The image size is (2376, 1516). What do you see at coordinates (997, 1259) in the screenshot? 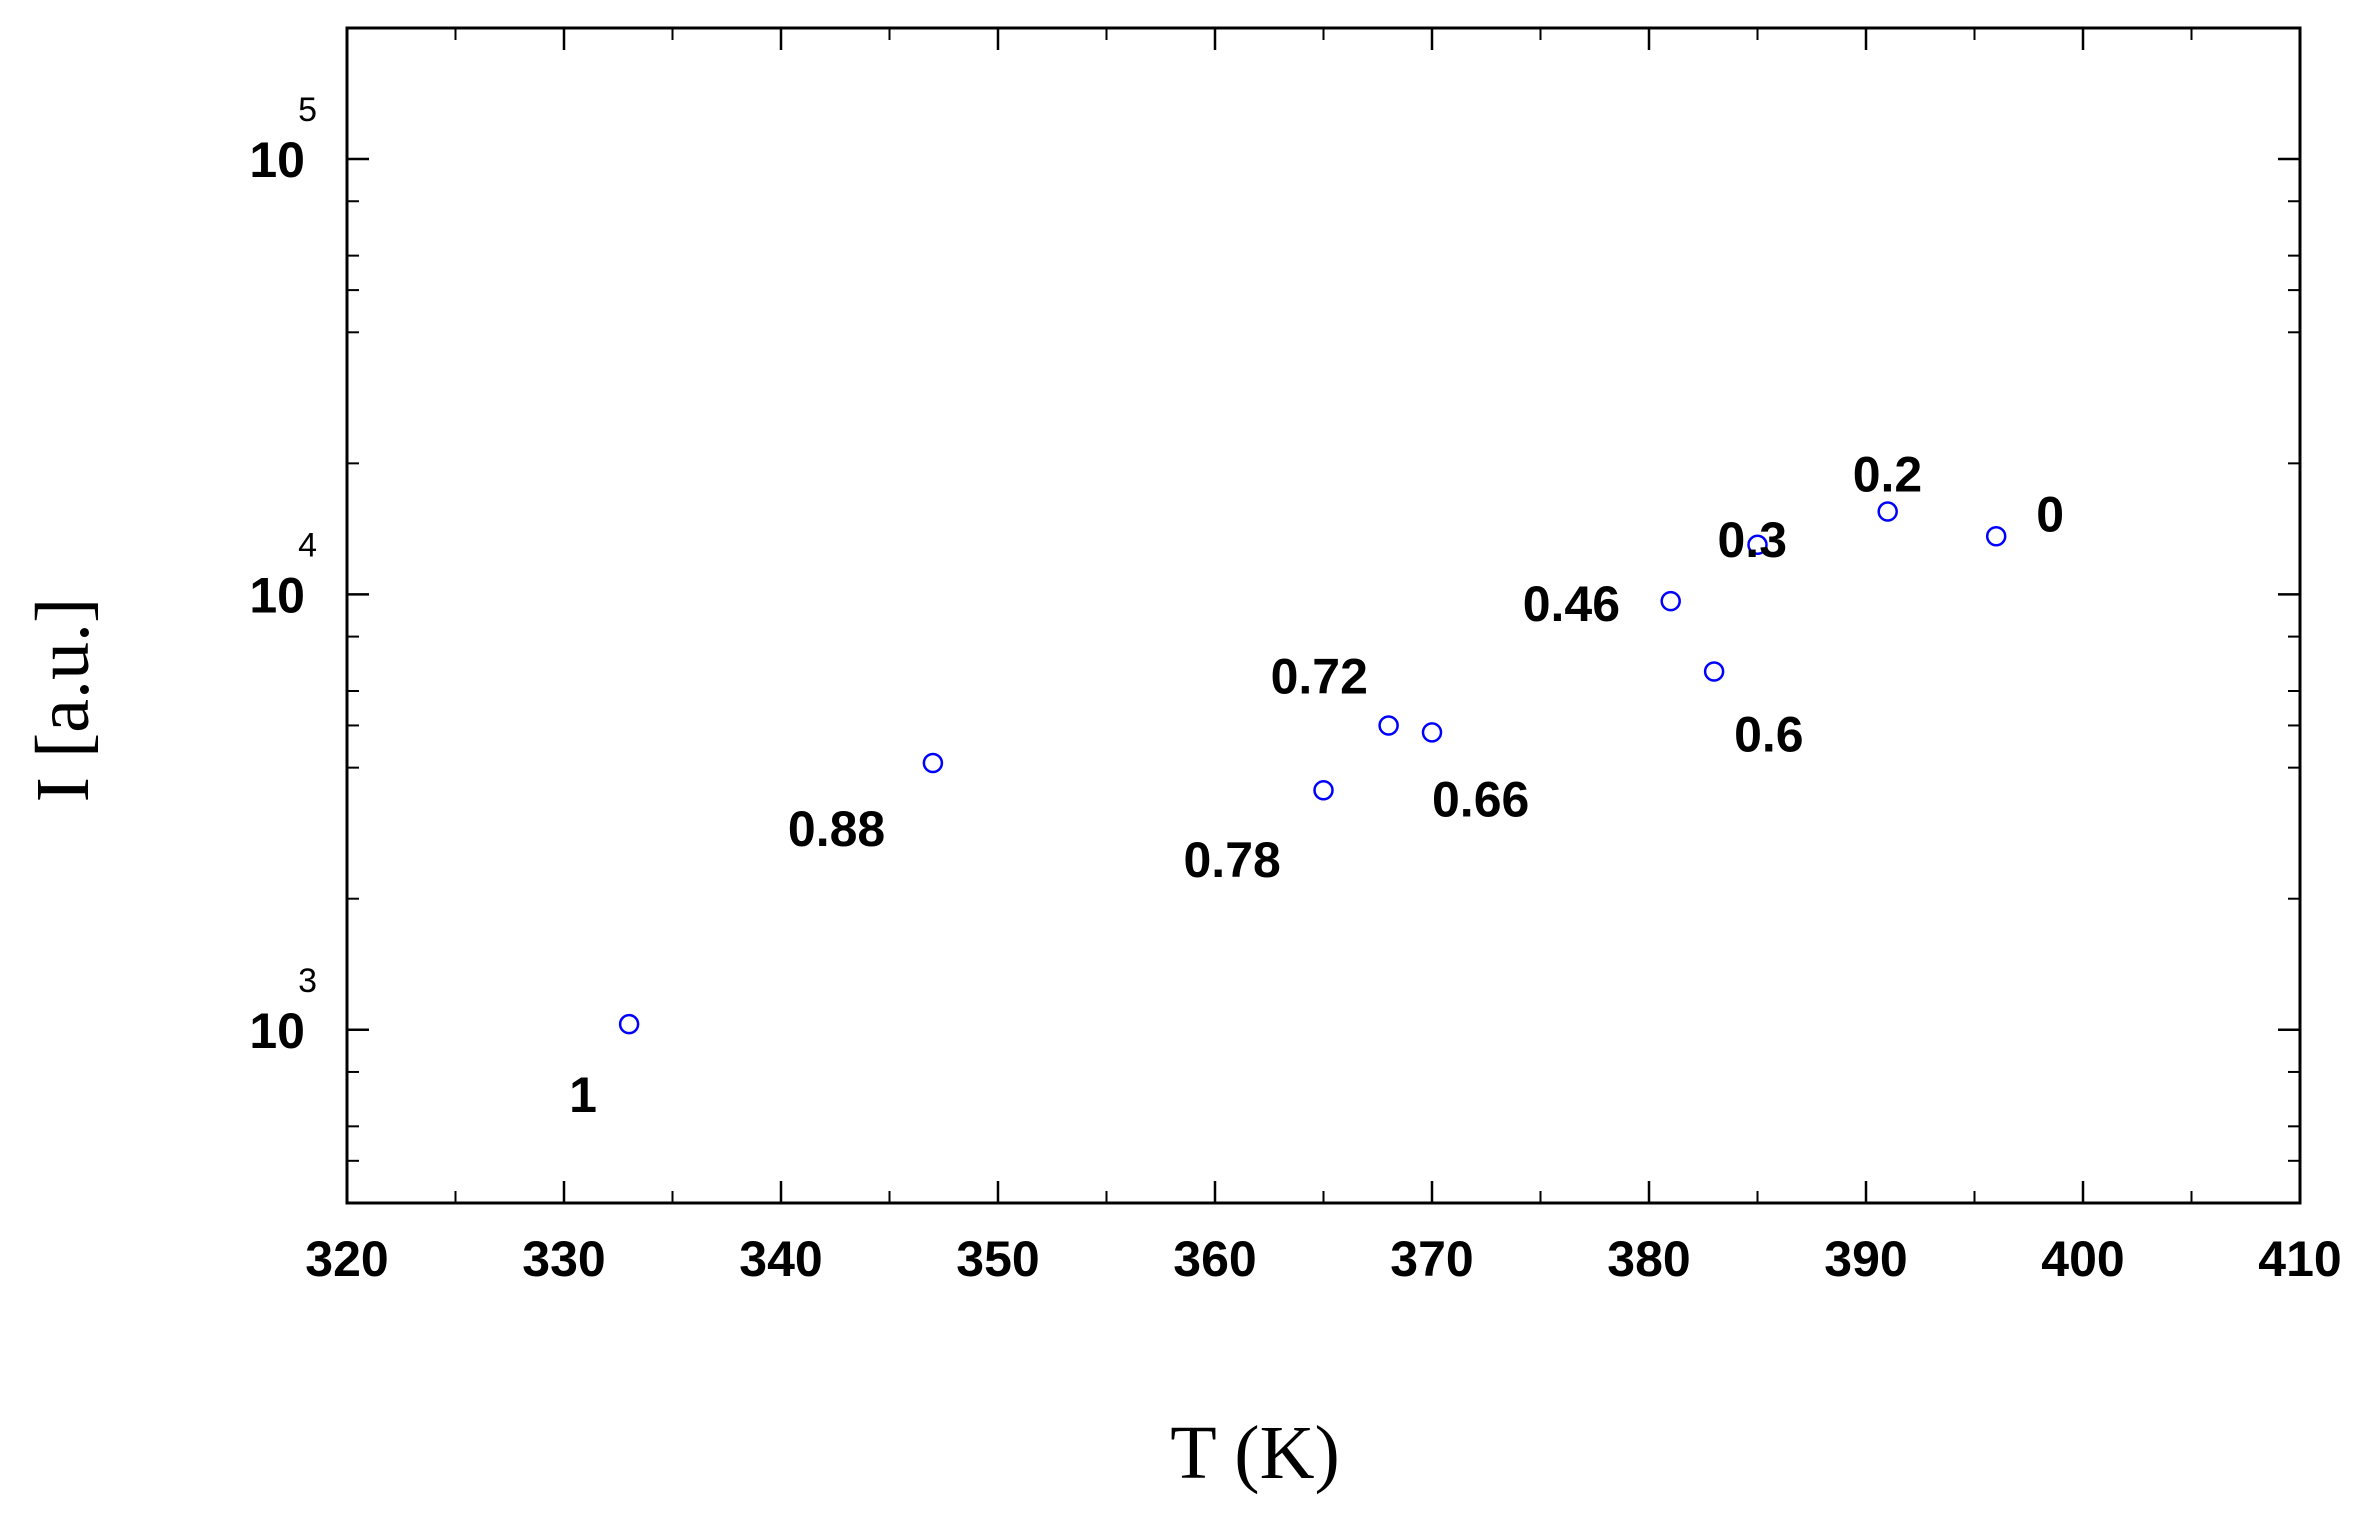
I see `x-tick-label: 350` at bounding box center [997, 1259].